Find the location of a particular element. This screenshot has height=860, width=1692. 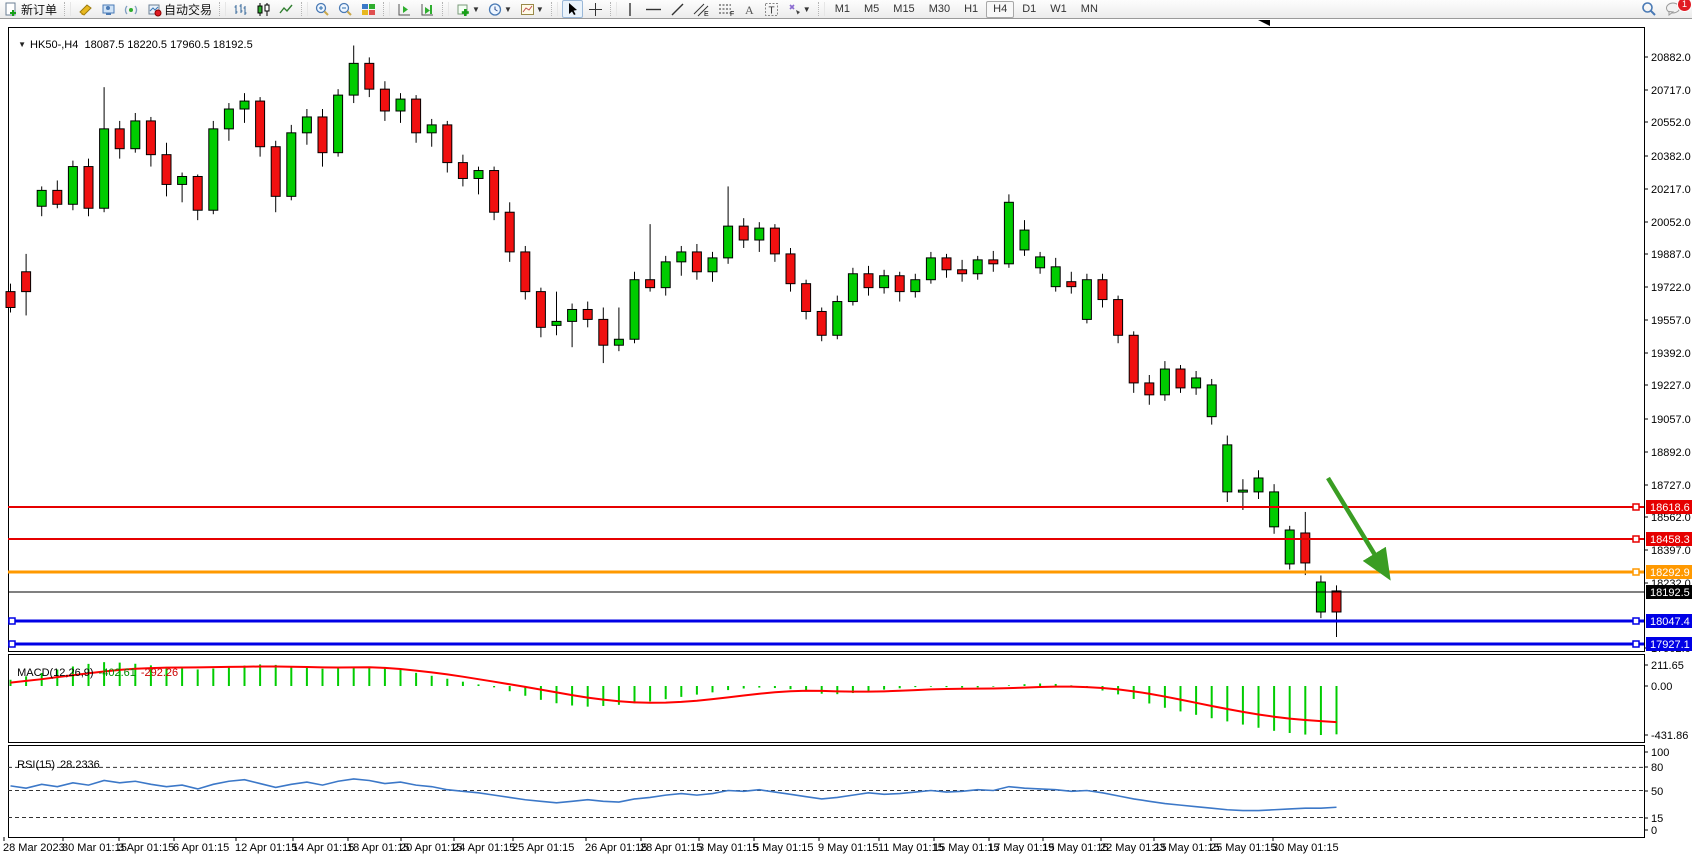

fibonacci-button: F is located at coordinates (726, 9).